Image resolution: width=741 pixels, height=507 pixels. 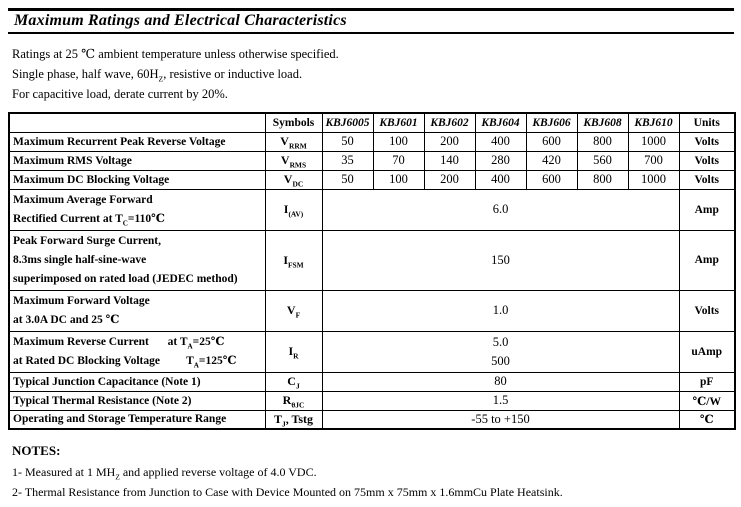 What do you see at coordinates (161, 79) in the screenshot?
I see `hz-subscript: Z` at bounding box center [161, 79].